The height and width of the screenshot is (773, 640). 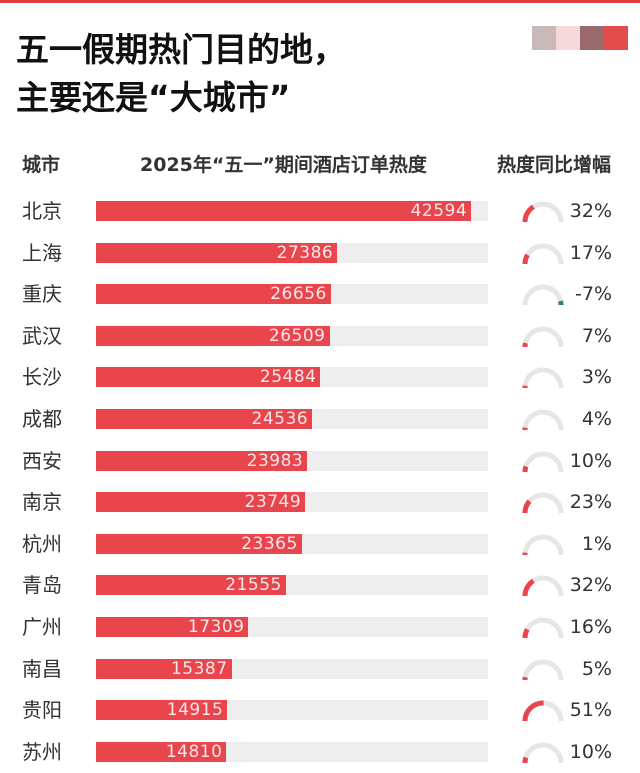 I want to click on city-label: 杭州, so click(x=42, y=545).